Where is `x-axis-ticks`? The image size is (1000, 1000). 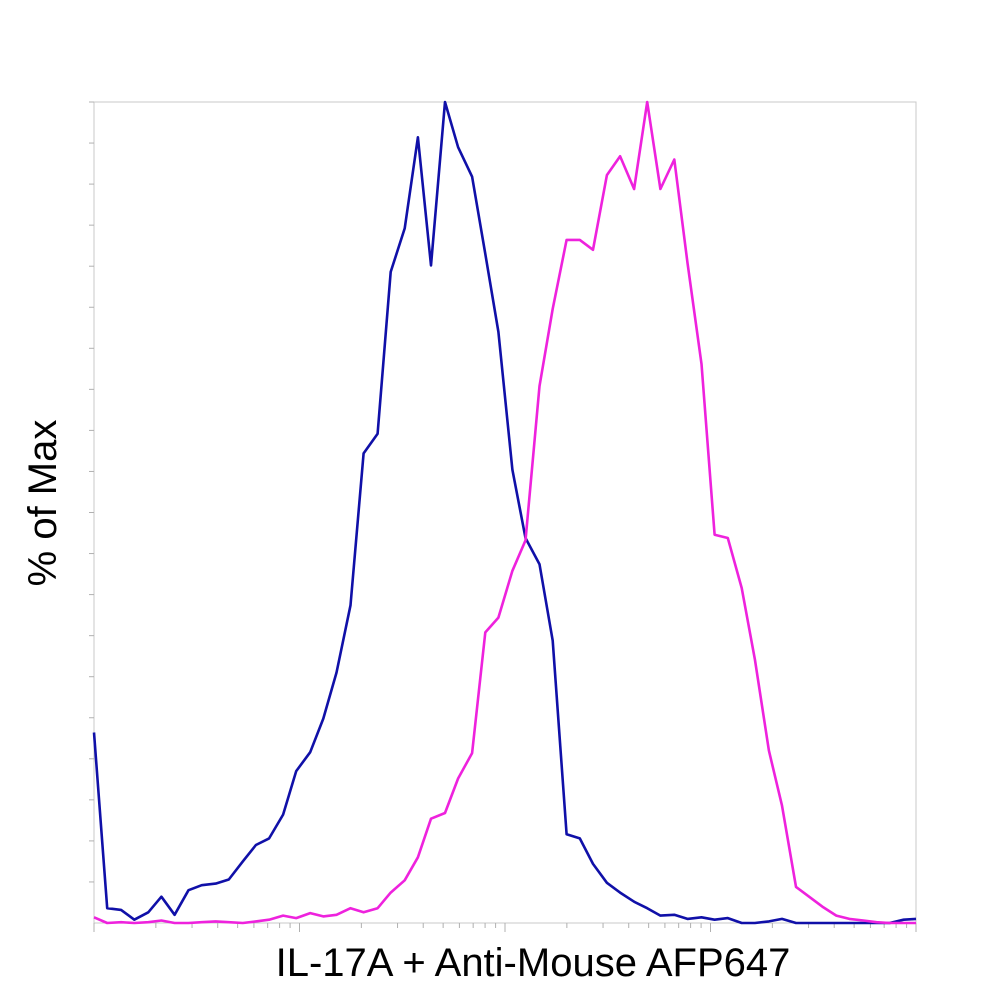 x-axis-ticks is located at coordinates (505, 927).